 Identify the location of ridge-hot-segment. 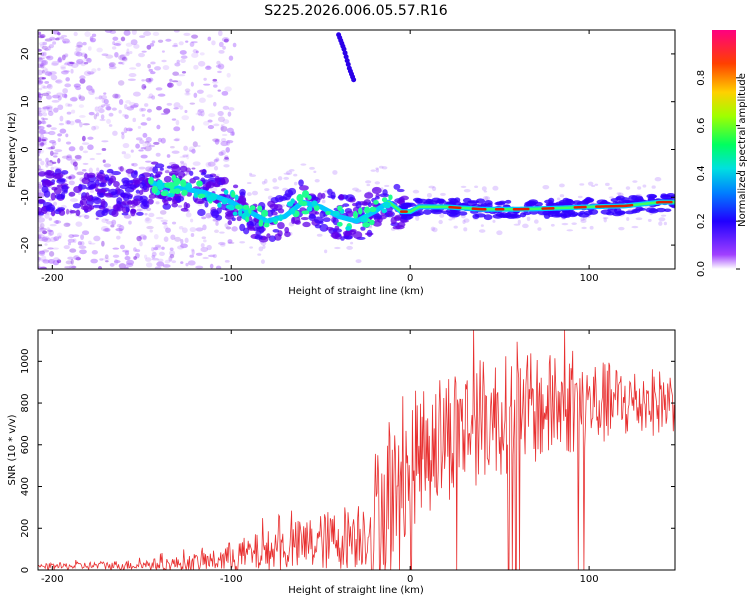
(479, 209).